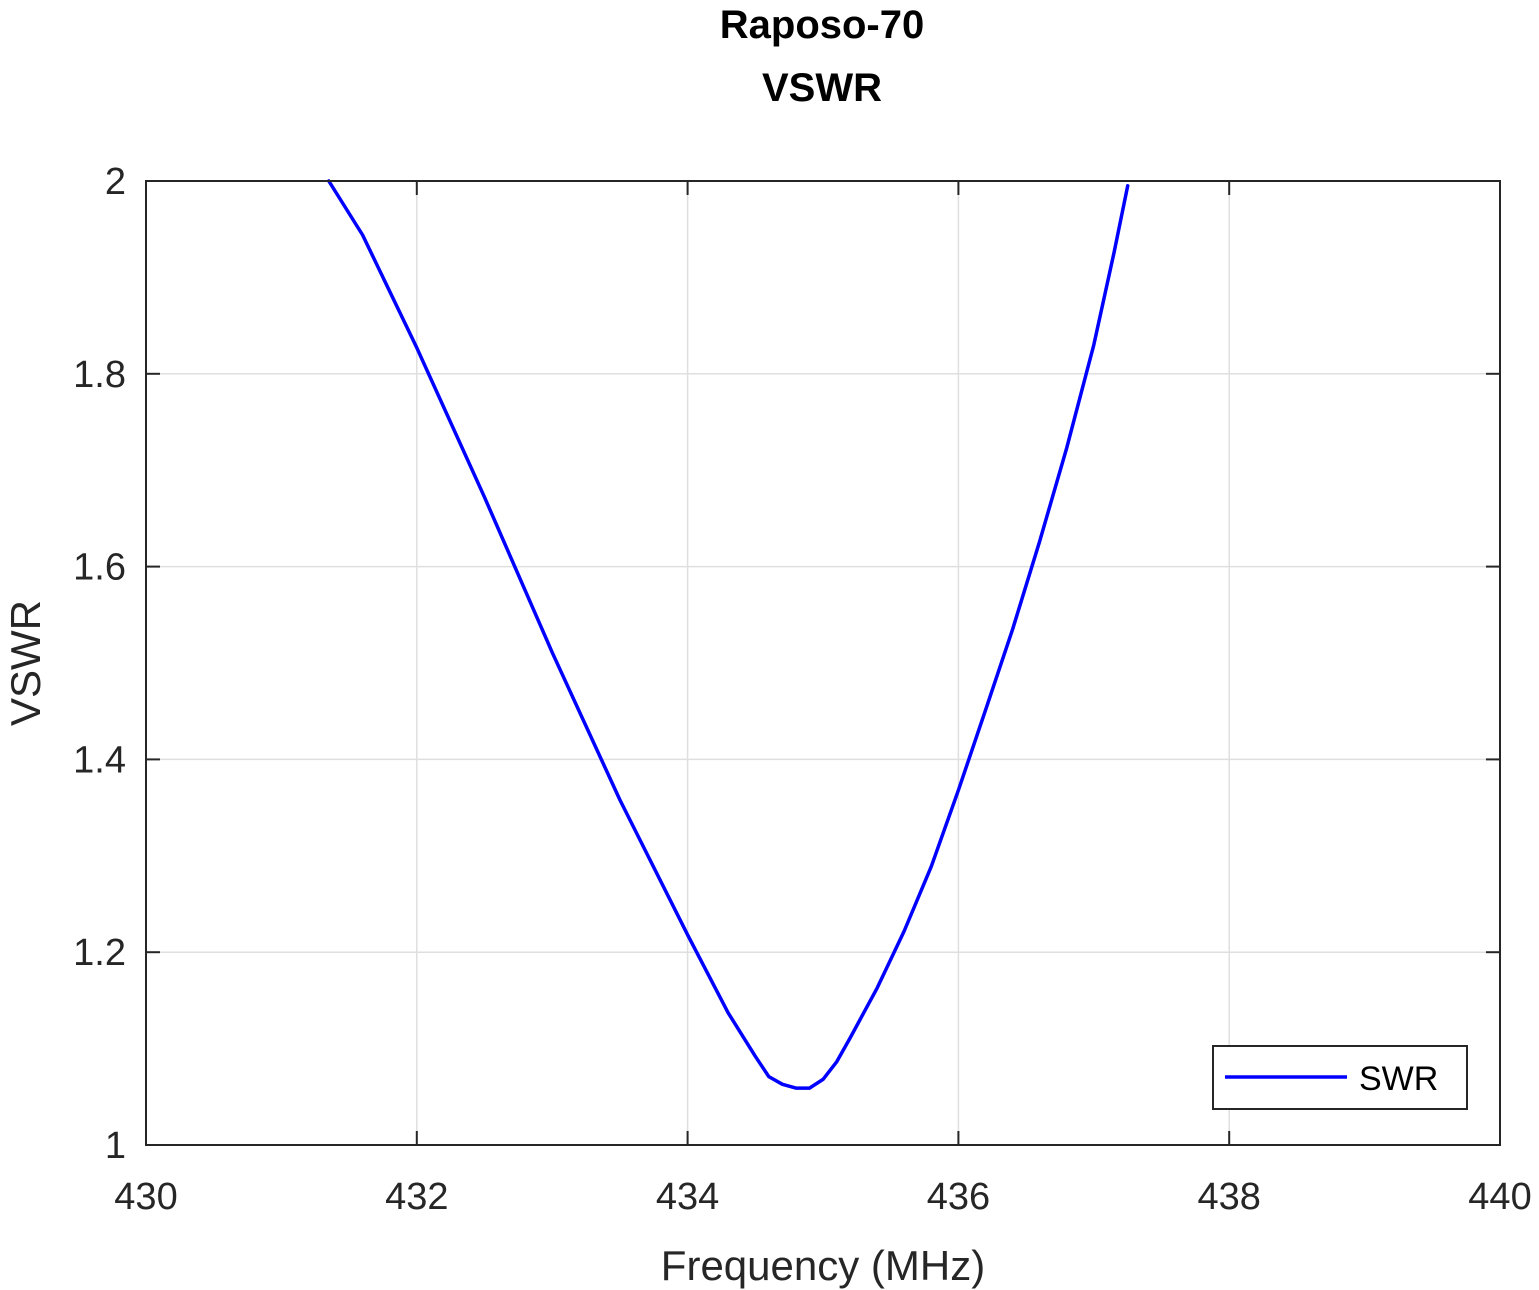 The width and height of the screenshot is (1539, 1290). I want to click on chart-title-line-2: VSWR, so click(822, 88).